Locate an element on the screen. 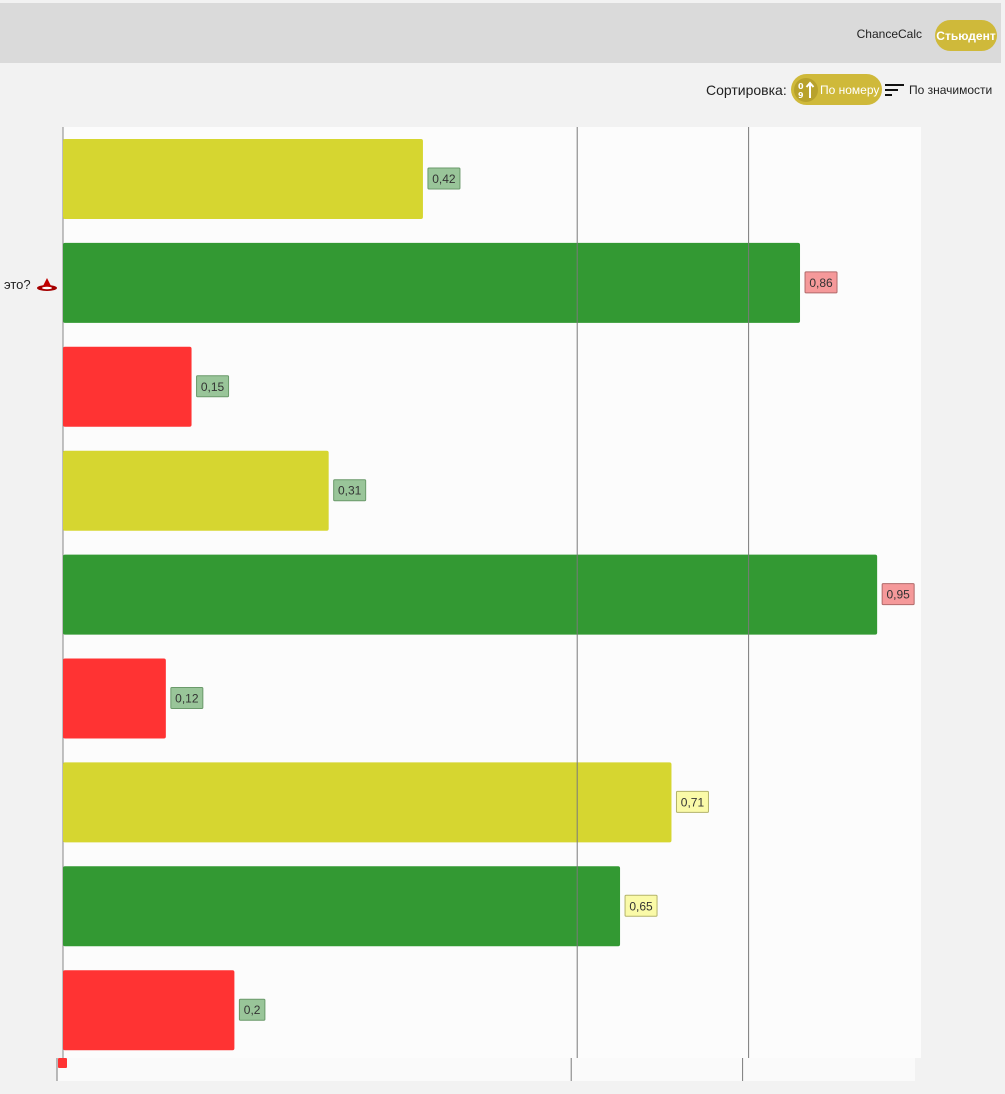  value-label: 0,42 is located at coordinates (444, 179).